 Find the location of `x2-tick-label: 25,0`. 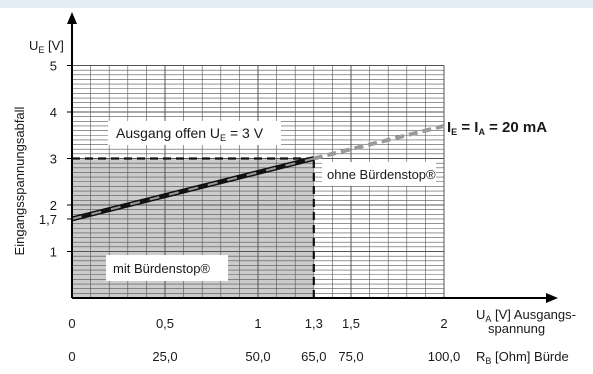

x2-tick-label: 25,0 is located at coordinates (164, 356).